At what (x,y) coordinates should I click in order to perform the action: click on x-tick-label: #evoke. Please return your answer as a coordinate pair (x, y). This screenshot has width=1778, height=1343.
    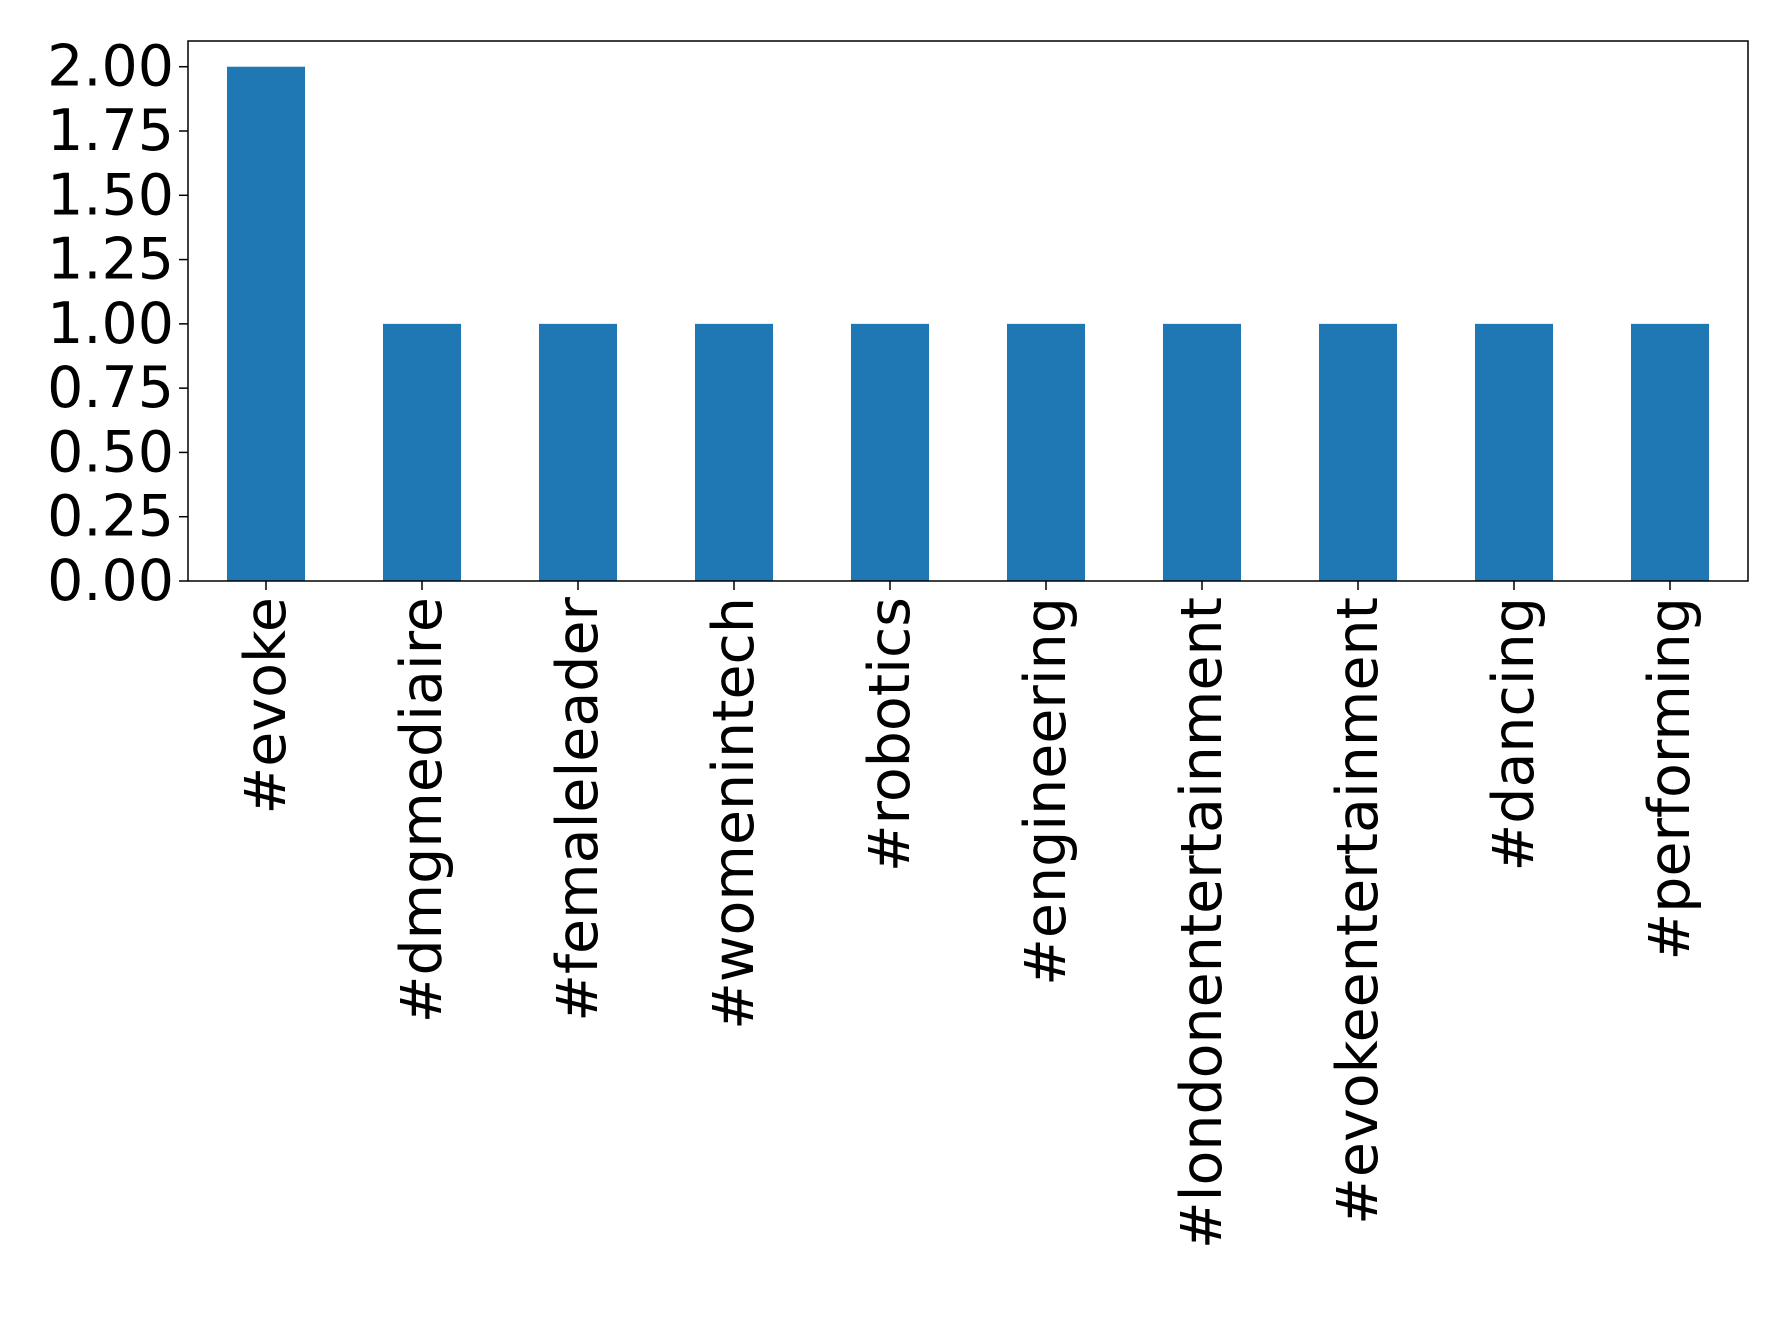
    Looking at the image, I should click on (266, 705).